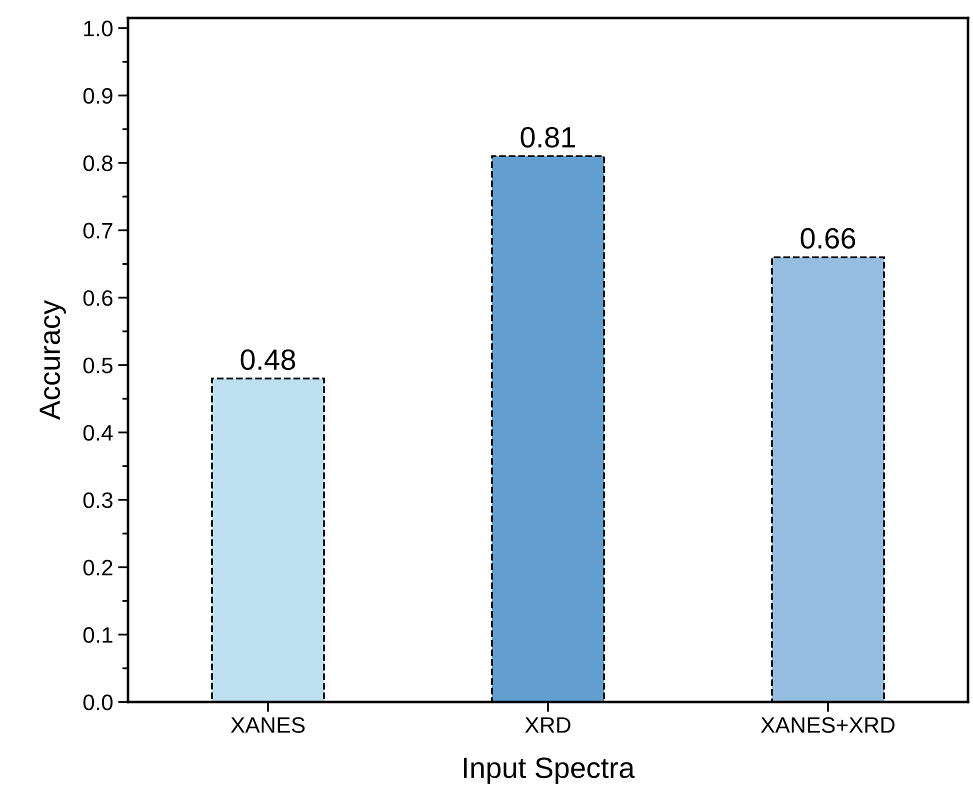  I want to click on y-tick-label: 0.0, so click(98, 702).